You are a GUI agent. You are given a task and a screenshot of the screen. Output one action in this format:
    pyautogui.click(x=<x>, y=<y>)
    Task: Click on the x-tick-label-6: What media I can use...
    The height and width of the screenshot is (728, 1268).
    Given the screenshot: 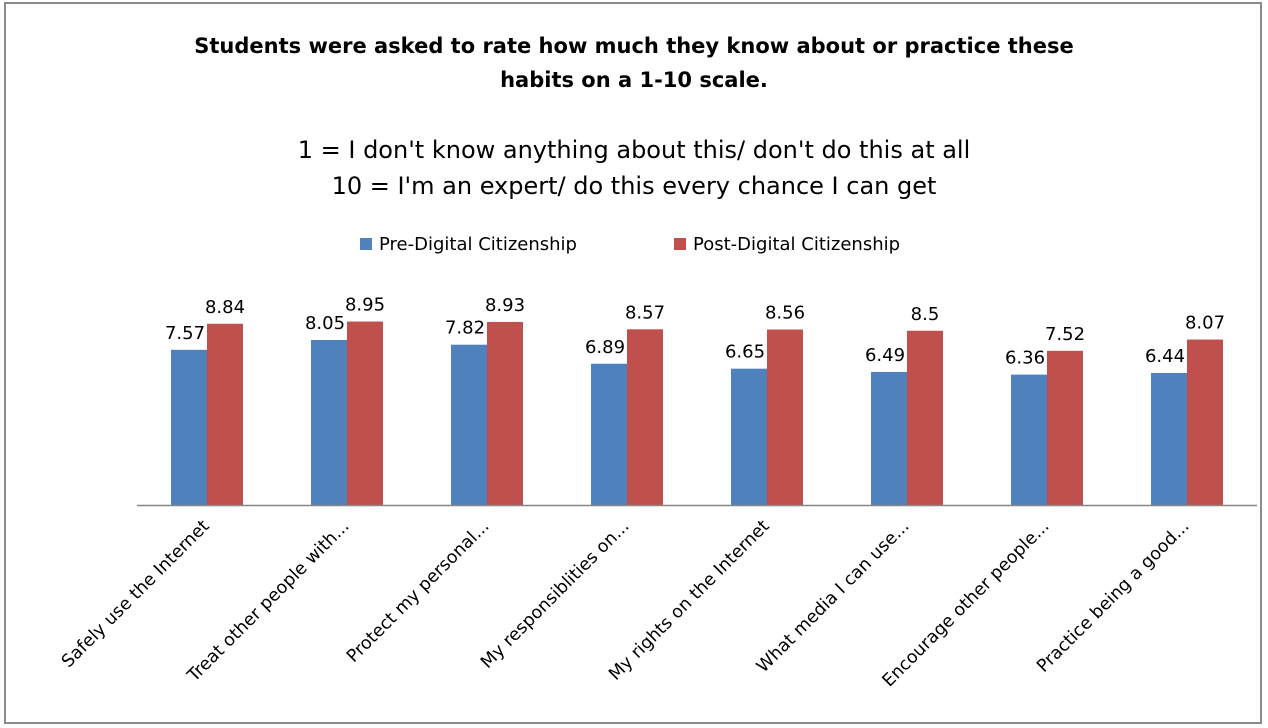 What is the action you would take?
    pyautogui.click(x=833, y=596)
    